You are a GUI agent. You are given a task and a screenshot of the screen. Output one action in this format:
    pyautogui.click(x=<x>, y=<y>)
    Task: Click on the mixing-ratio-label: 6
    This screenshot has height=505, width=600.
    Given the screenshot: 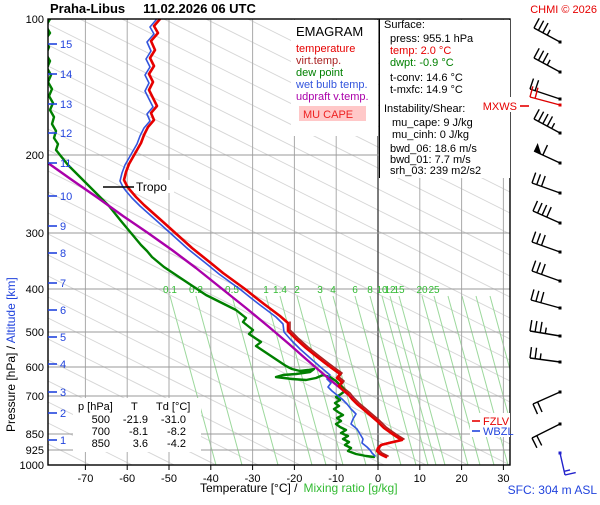 What is the action you would take?
    pyautogui.click(x=355, y=290)
    